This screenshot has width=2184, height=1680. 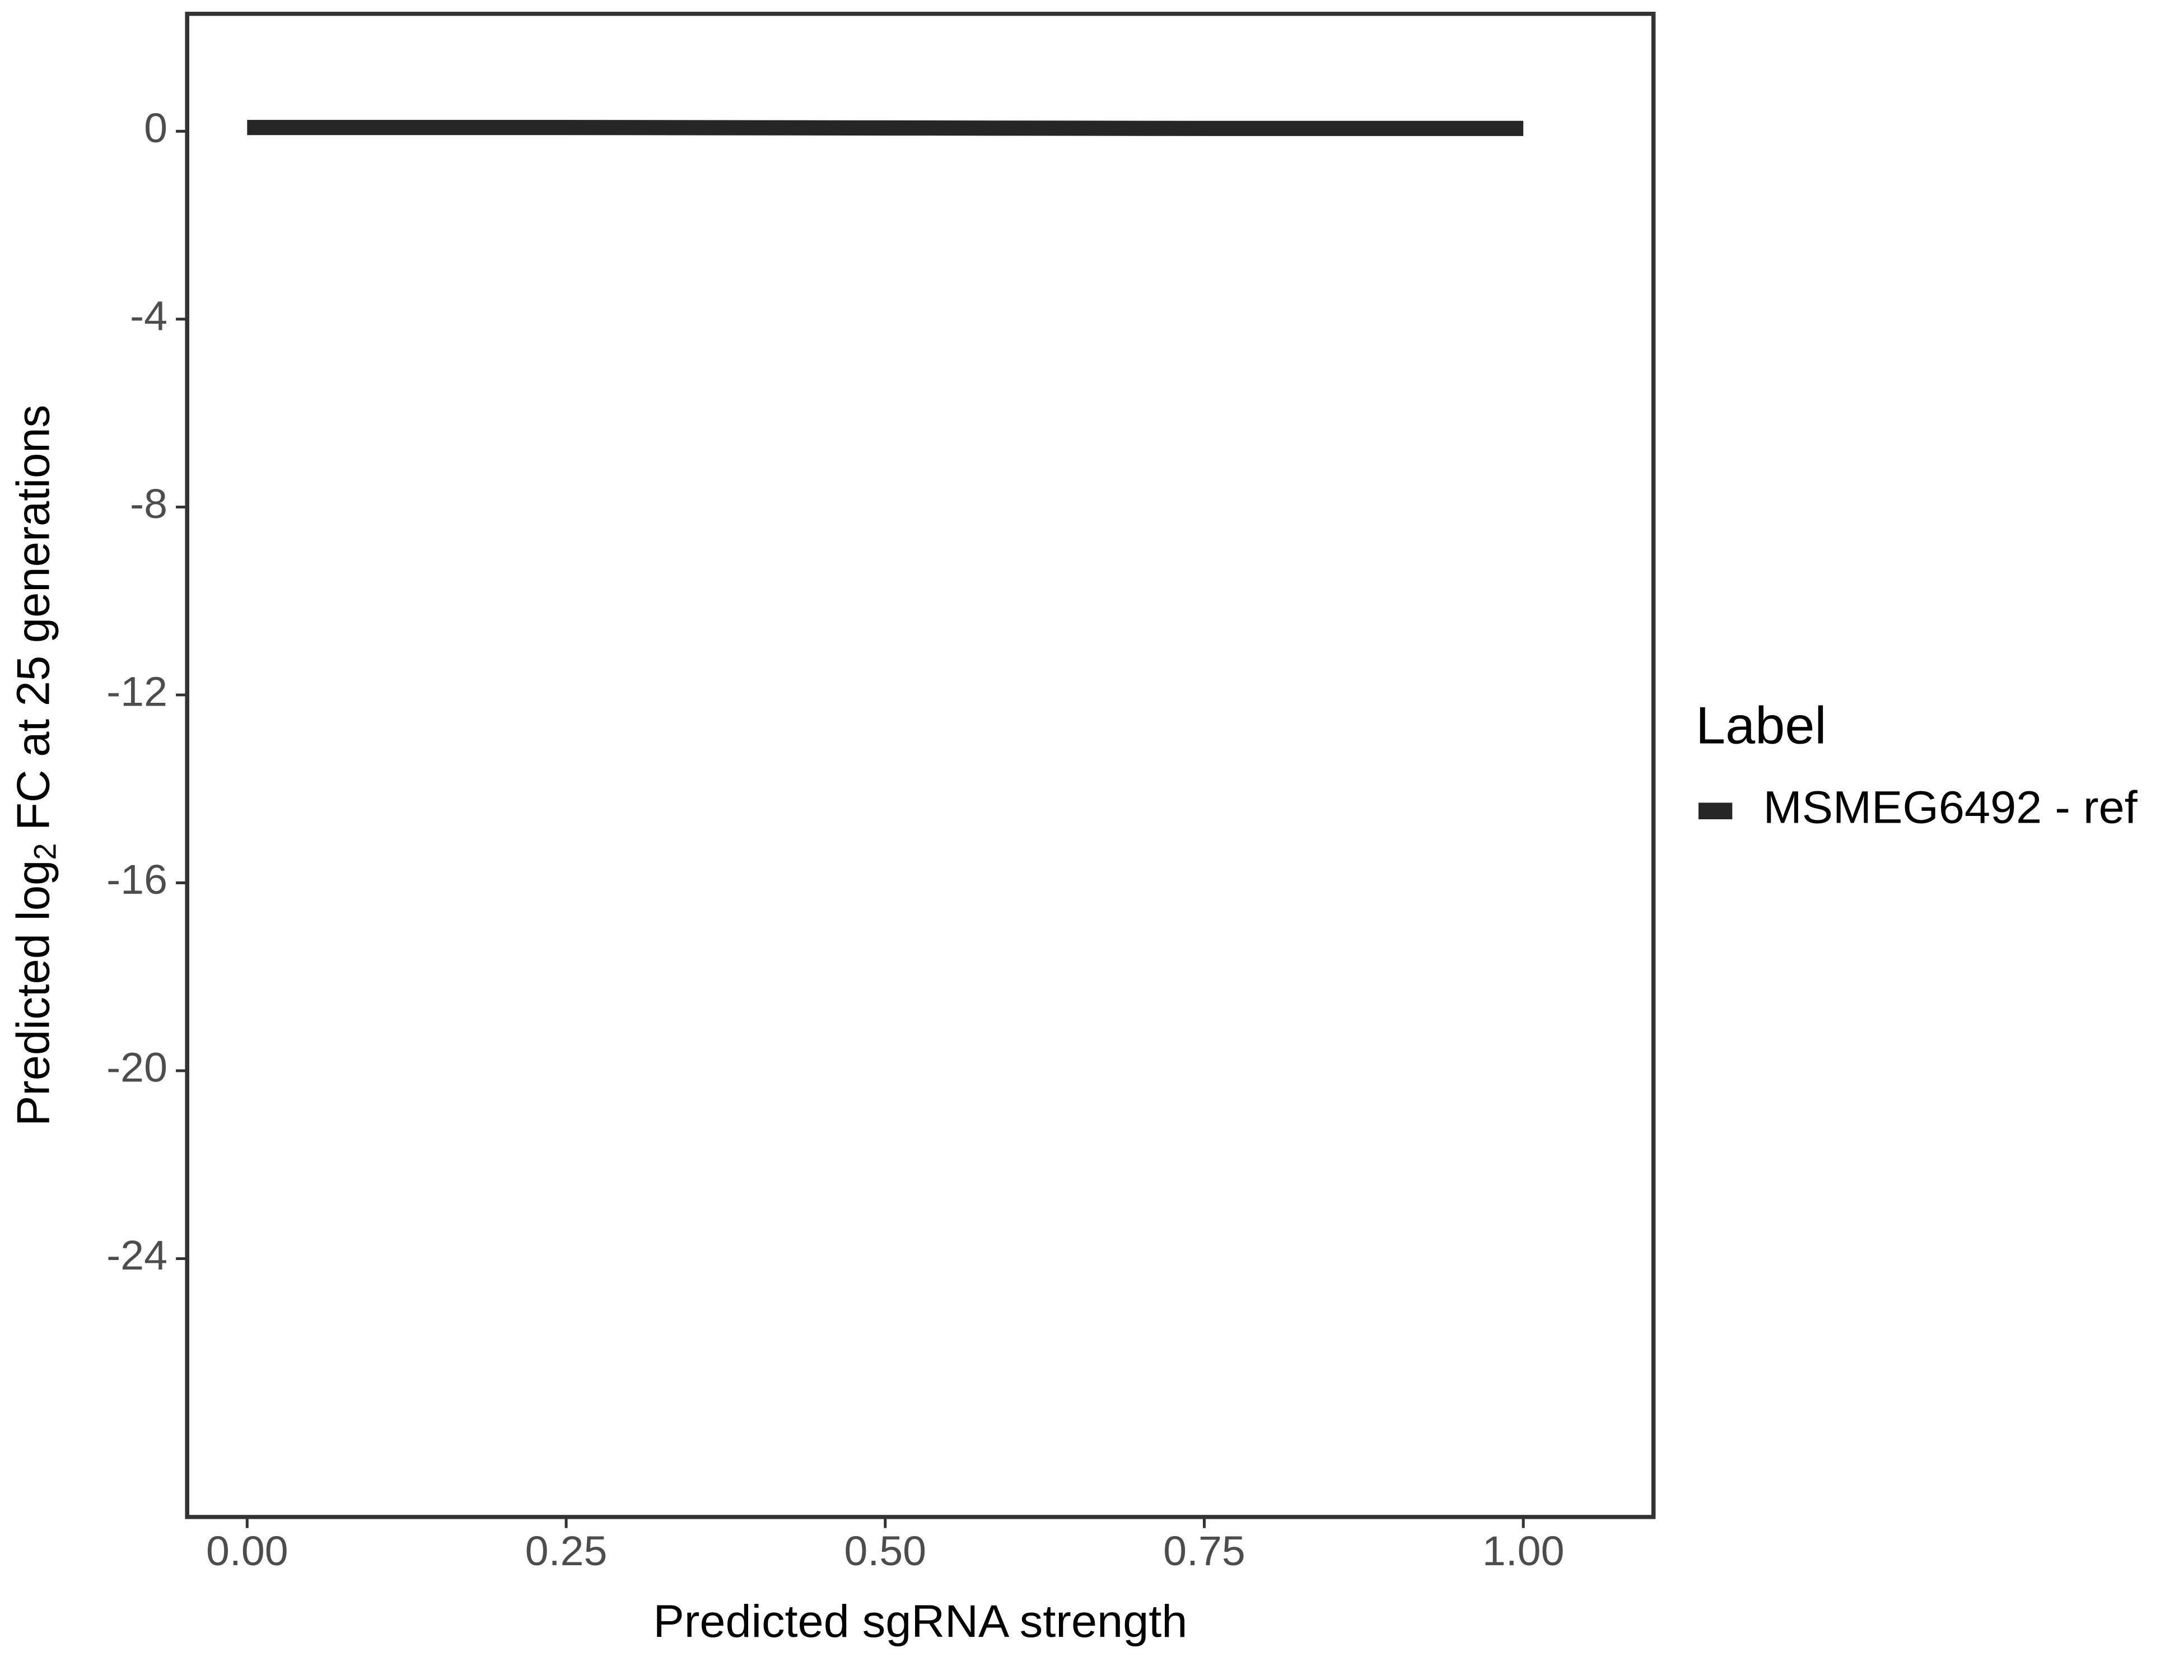 I want to click on y-tick-label: -24, so click(x=136, y=1255).